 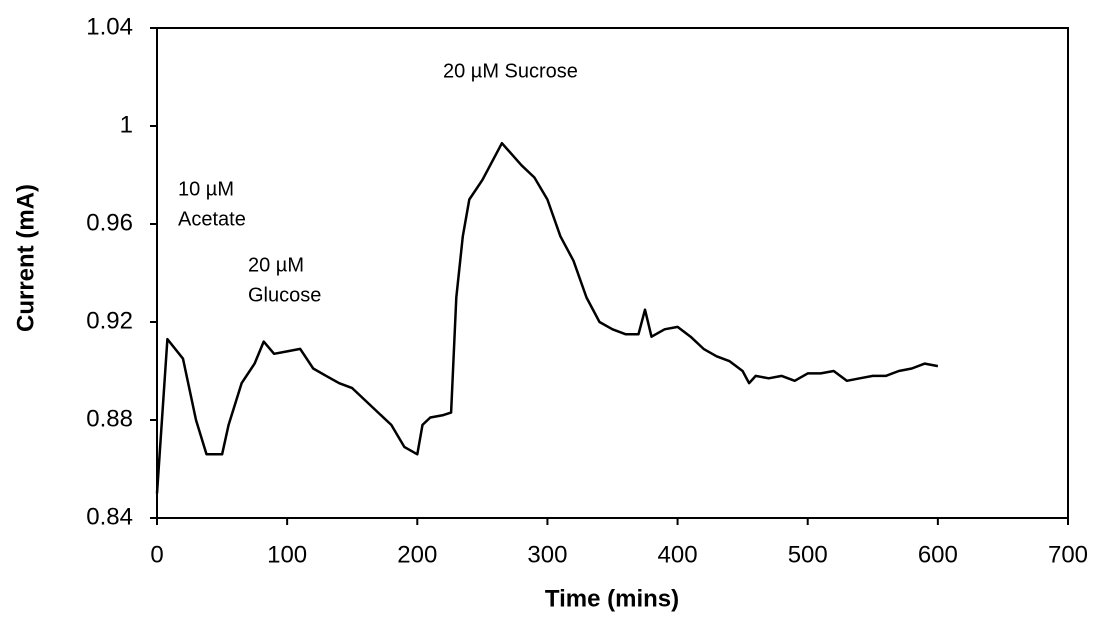 I want to click on x-tick-label: 700, so click(x=1068, y=554).